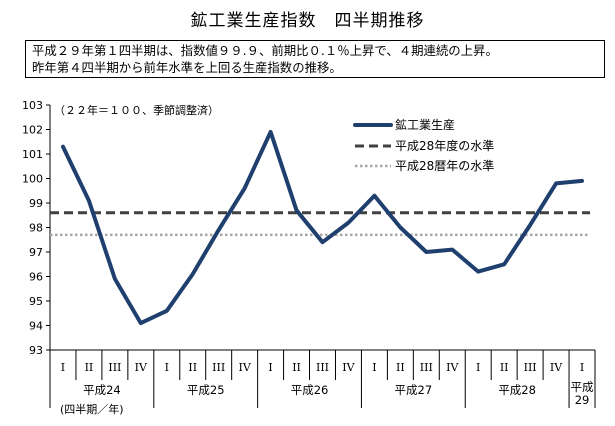 This screenshot has width=615, height=426. I want to click on y-tick-label: 96, so click(36, 277).